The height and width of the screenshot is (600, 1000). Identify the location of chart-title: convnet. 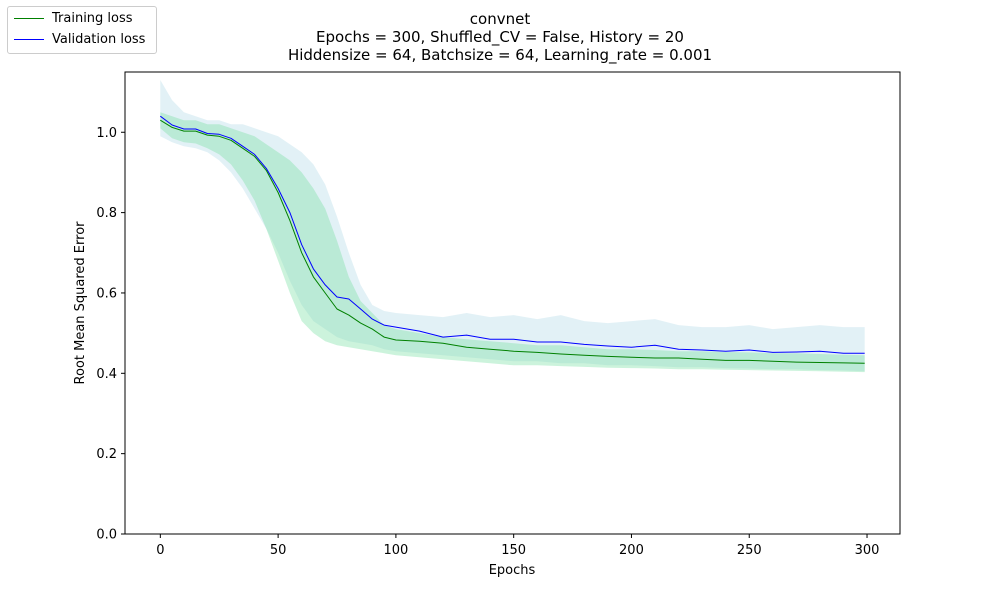
(500, 19).